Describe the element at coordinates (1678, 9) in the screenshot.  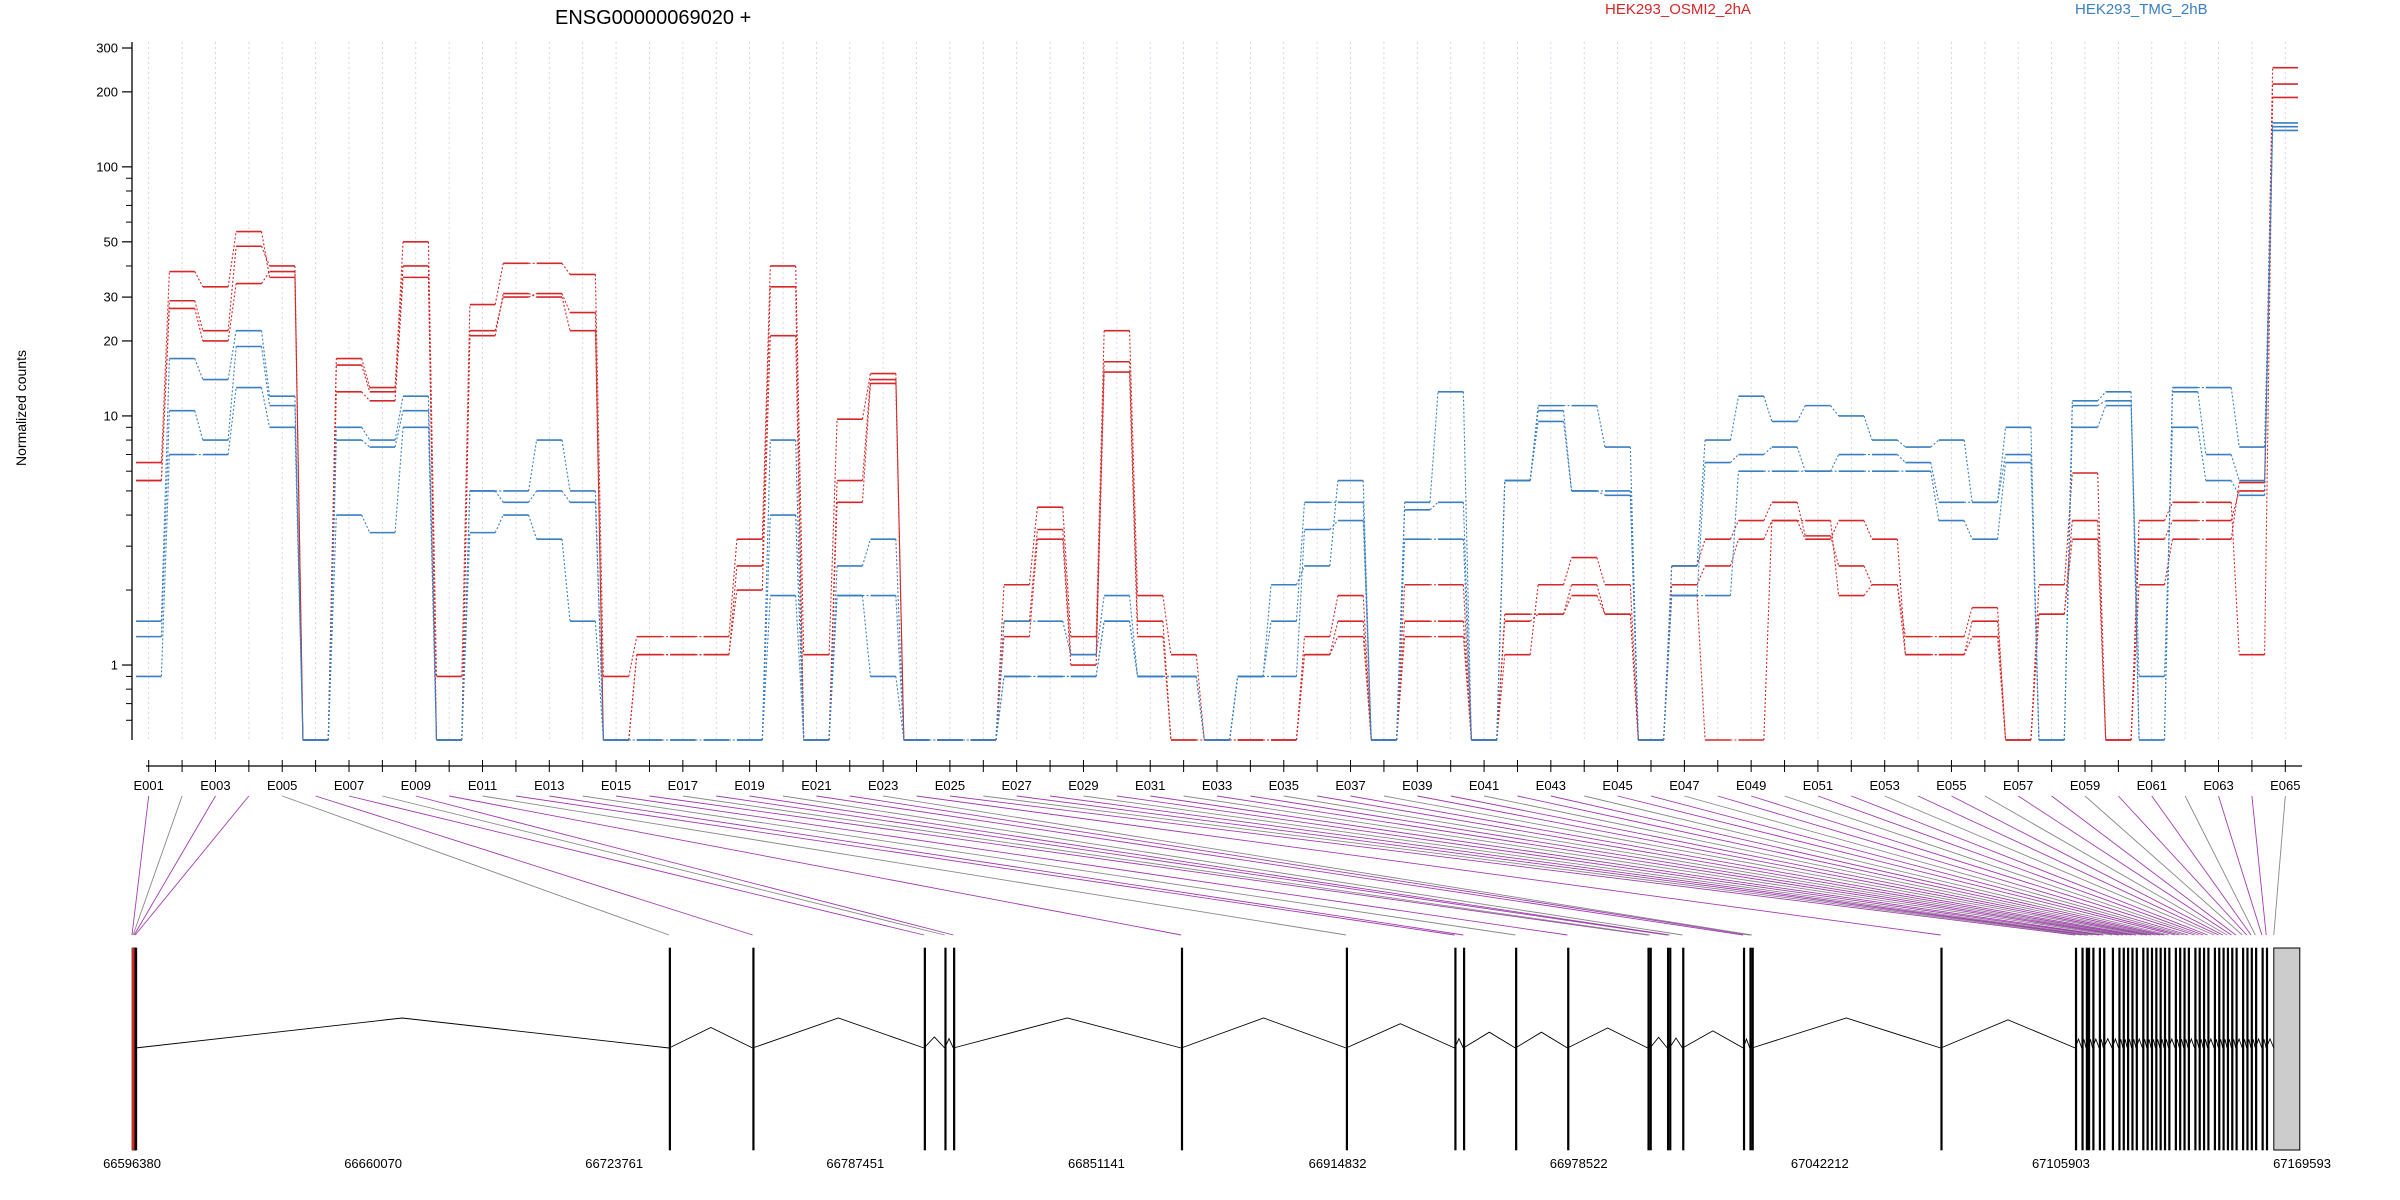
I see `legend-entry-osmi: HEK293_OSMI2_2hA` at that location.